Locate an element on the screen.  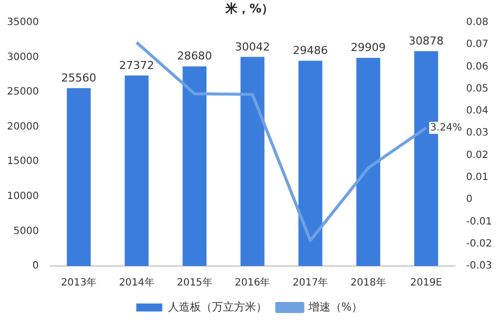
y2-tick-label: 0.04 is located at coordinates (477, 111).